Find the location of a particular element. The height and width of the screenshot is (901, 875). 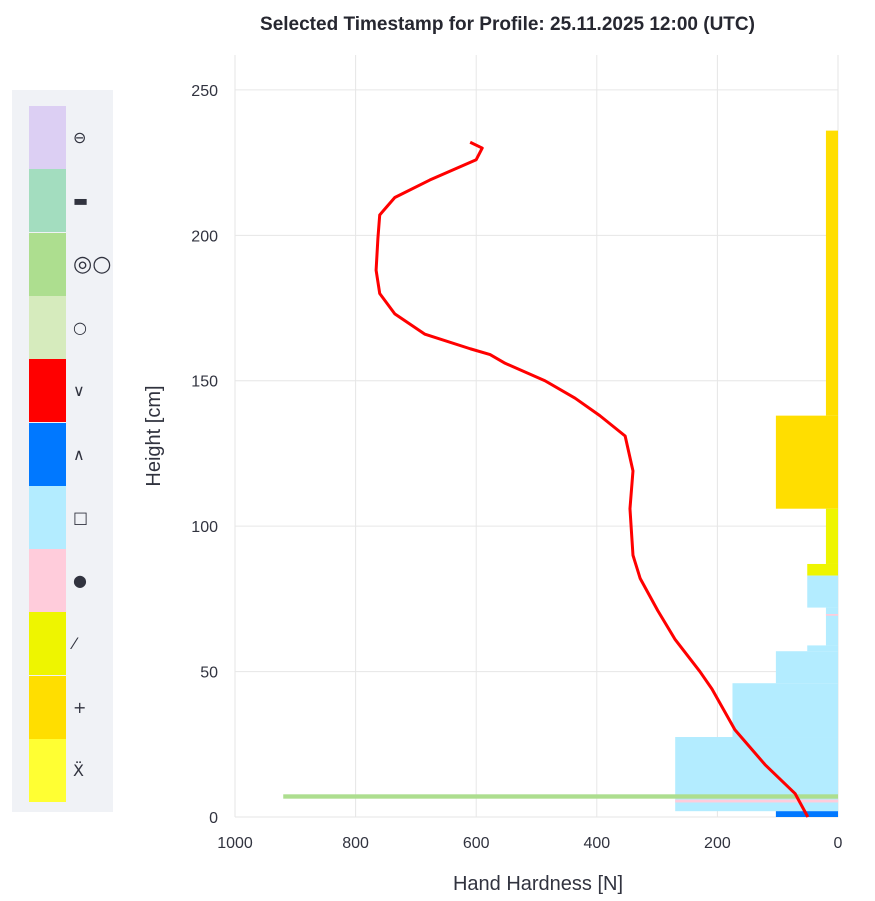

grain-symbol-icon: ◎○ is located at coordinates (92, 264).